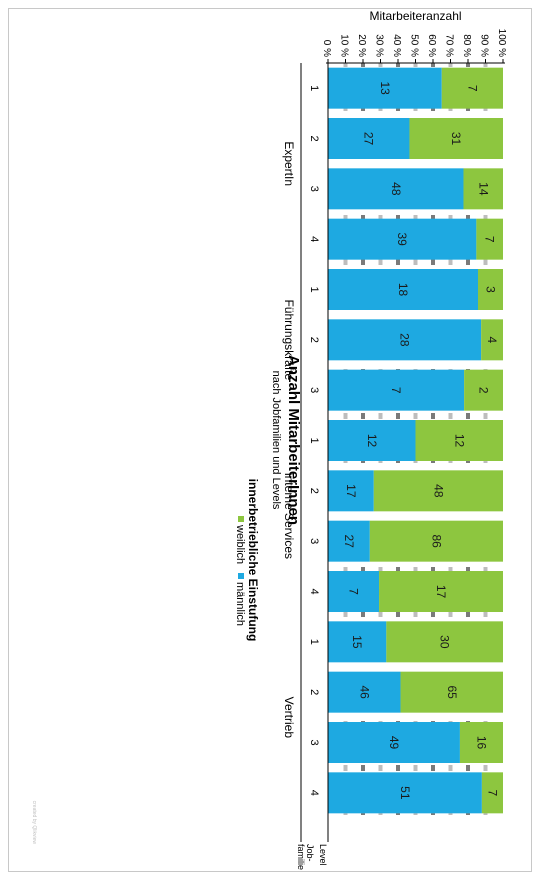 The image size is (543, 882). I want to click on x-group-label: interne Services, so click(289, 516).